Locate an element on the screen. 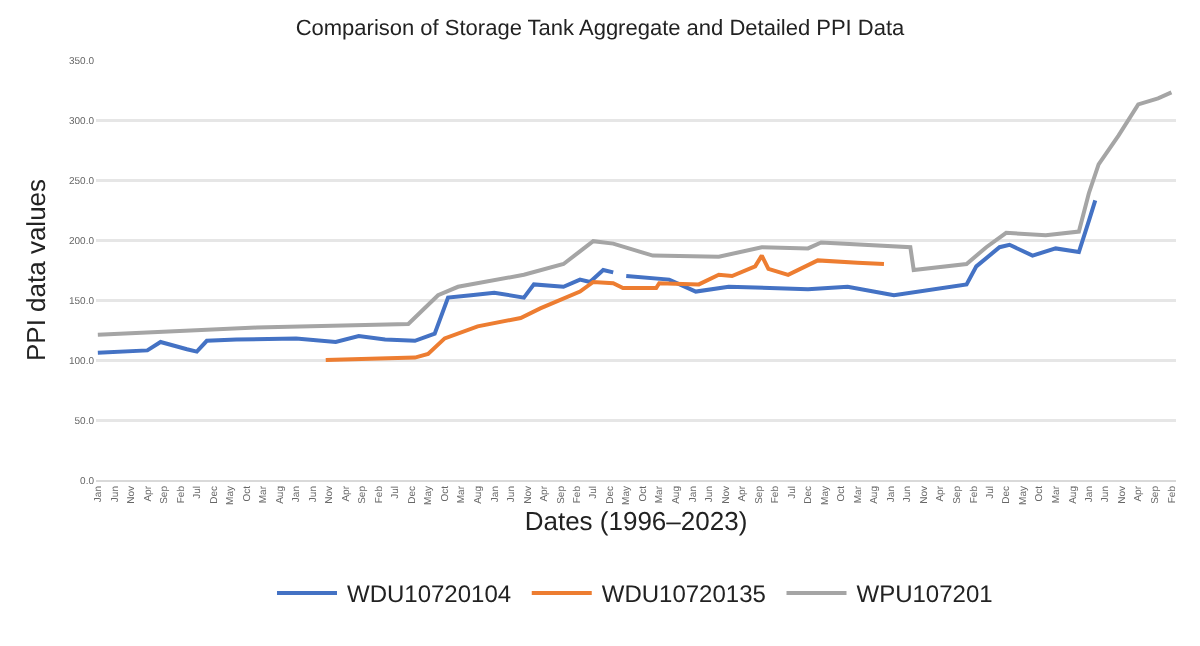 The image size is (1200, 646). legend-label: WDU10720104 is located at coordinates (429, 594).